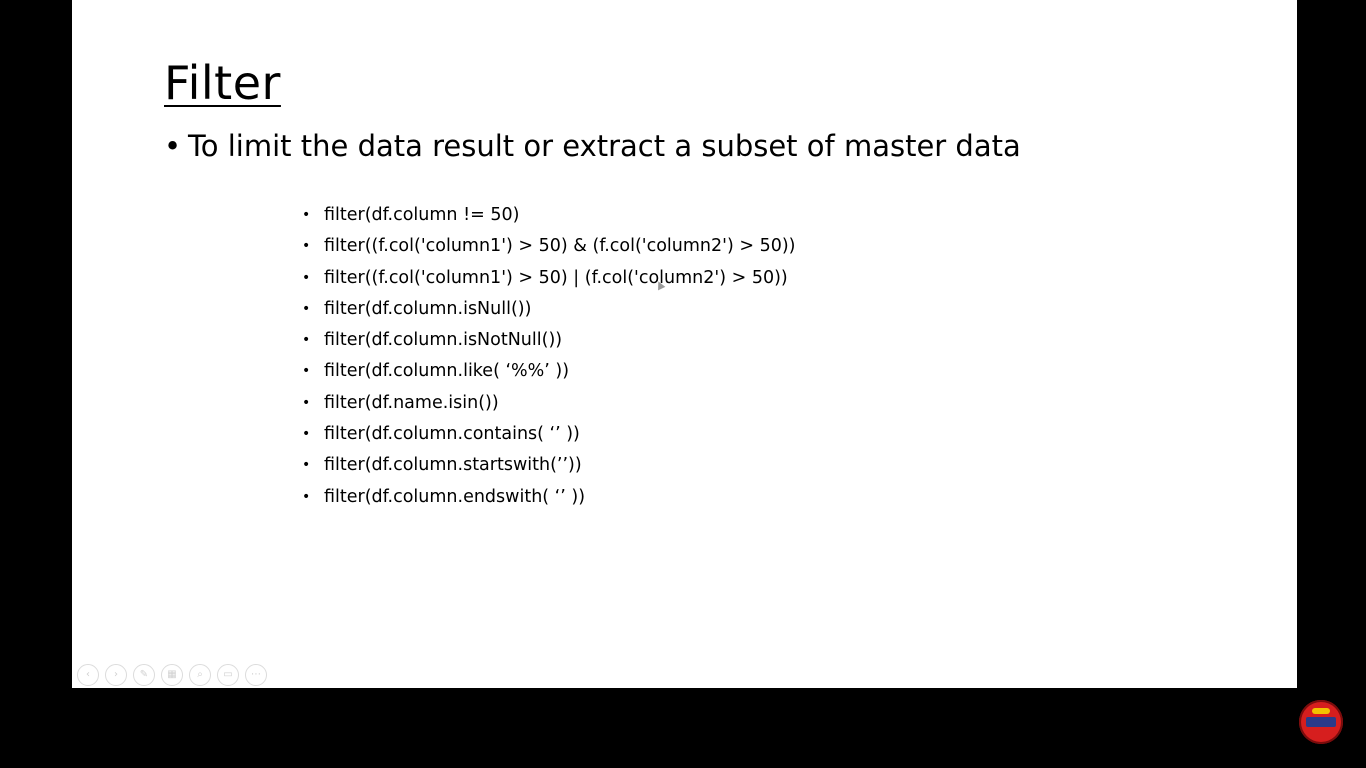 The image size is (1366, 768). What do you see at coordinates (422, 215) in the screenshot?
I see `sub-bullet-text: filter(df.column != 50)` at bounding box center [422, 215].